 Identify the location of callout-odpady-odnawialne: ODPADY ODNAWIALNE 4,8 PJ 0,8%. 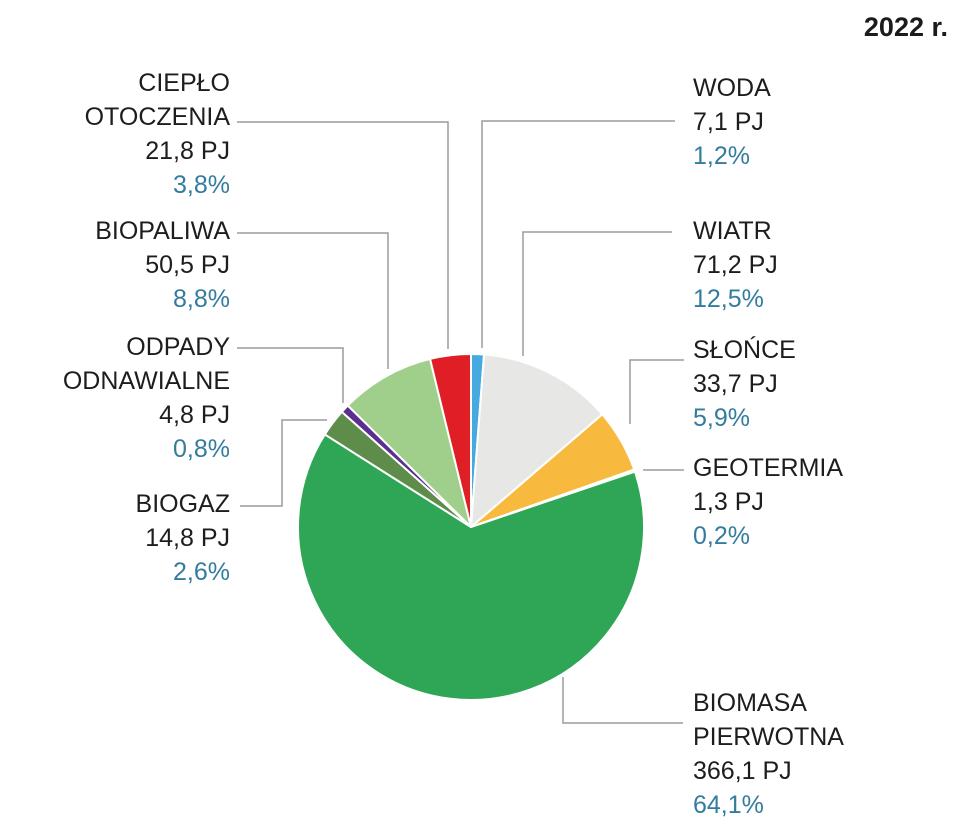
(125, 398).